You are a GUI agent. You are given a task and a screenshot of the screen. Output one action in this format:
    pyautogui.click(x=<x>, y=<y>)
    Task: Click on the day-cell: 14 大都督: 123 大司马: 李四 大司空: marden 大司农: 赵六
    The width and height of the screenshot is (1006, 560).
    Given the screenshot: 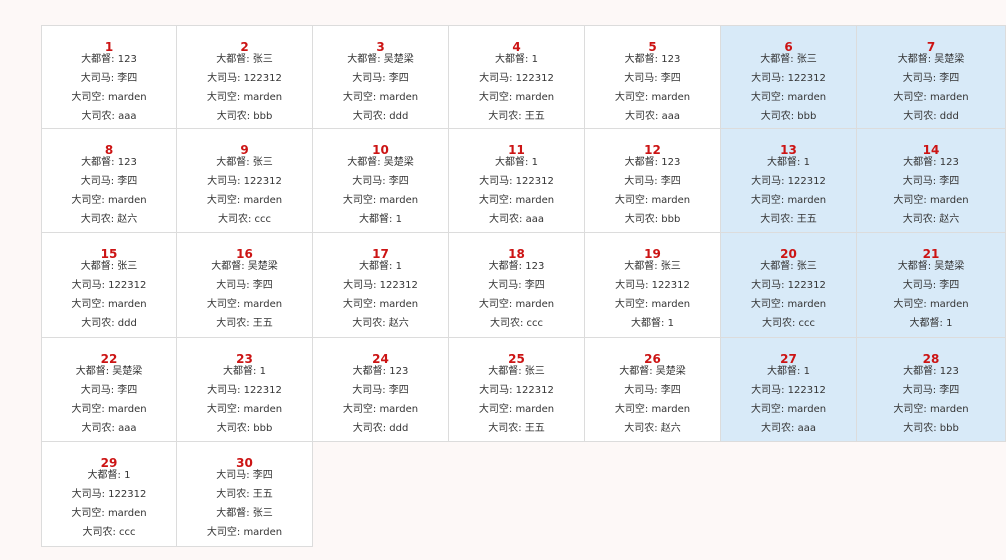 What is the action you would take?
    pyautogui.click(x=931, y=181)
    